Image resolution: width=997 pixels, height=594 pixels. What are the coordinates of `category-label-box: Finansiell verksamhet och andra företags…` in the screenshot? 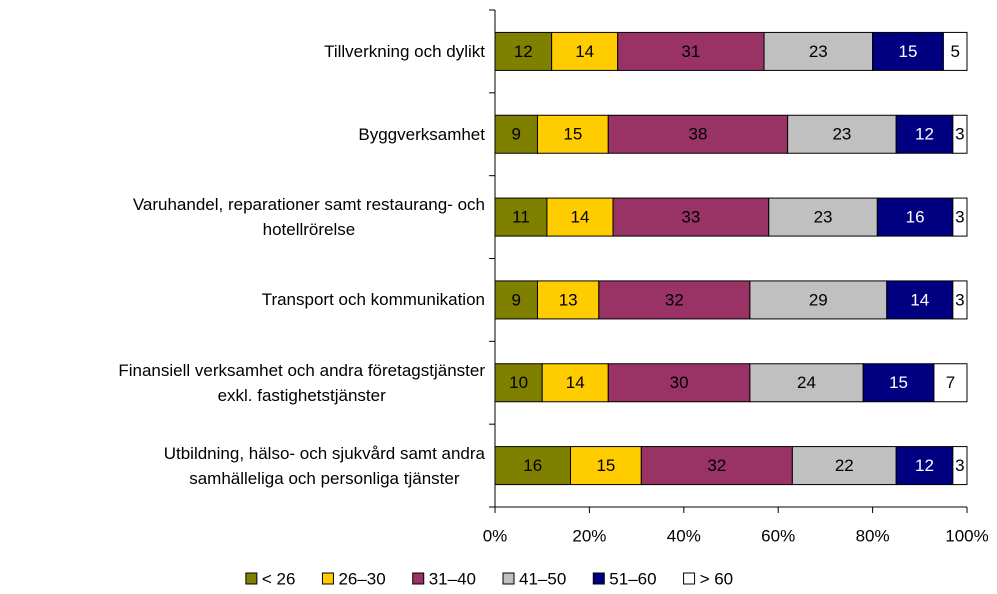 It's located at (242, 383).